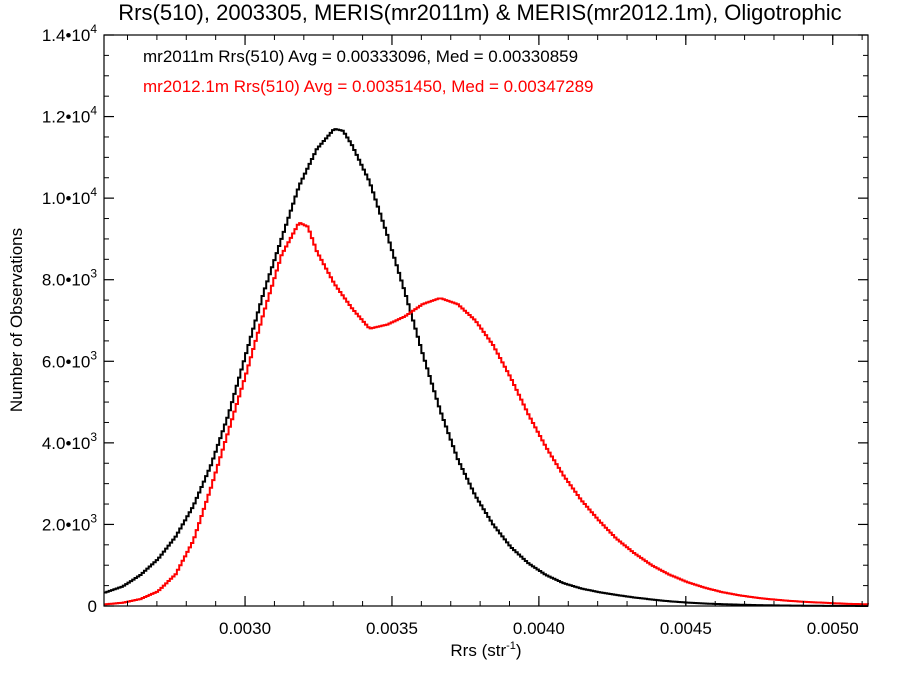 This screenshot has width=900, height=675. What do you see at coordinates (70, 115) in the screenshot?
I see `y-tick-label: 1.2•104` at bounding box center [70, 115].